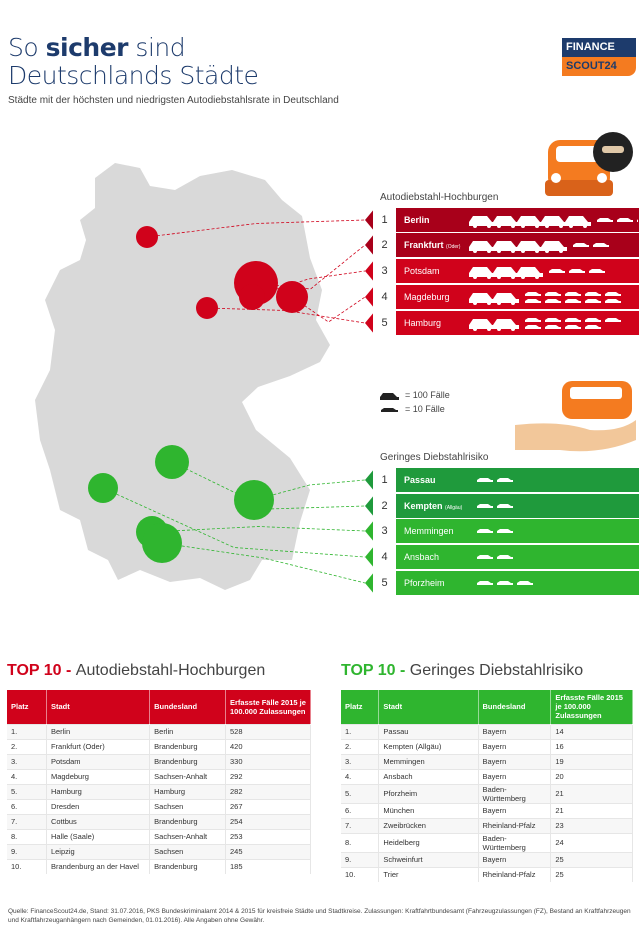  Describe the element at coordinates (159, 806) in the screenshot. I see `table-row: 6. Dresden Sachsen 267` at that location.